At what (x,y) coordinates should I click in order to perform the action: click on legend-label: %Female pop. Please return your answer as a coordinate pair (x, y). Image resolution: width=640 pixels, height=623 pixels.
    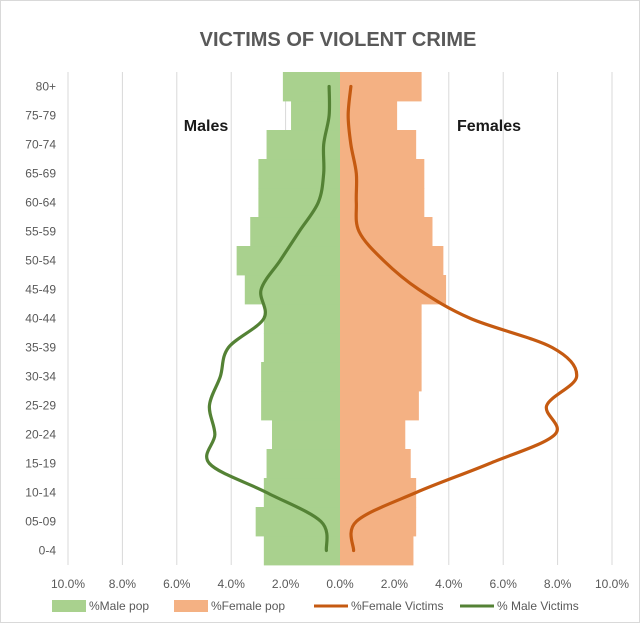
    Looking at the image, I should click on (248, 606).